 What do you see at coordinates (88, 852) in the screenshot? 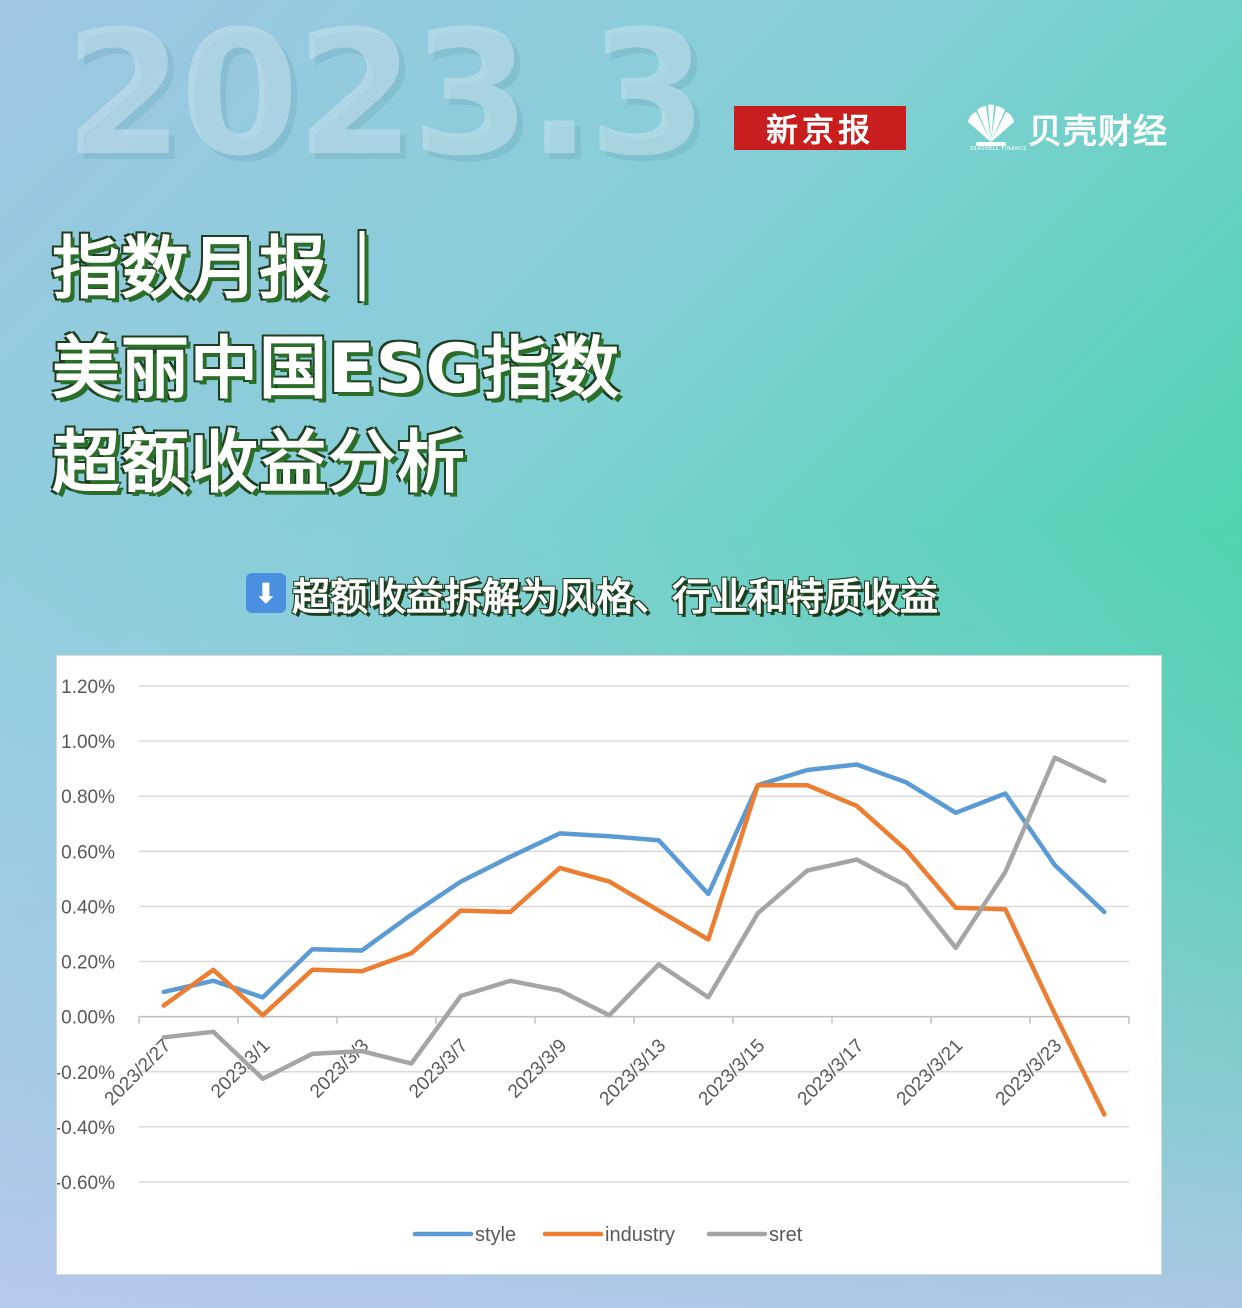
I see `y-tick-label: 0.60%` at bounding box center [88, 852].